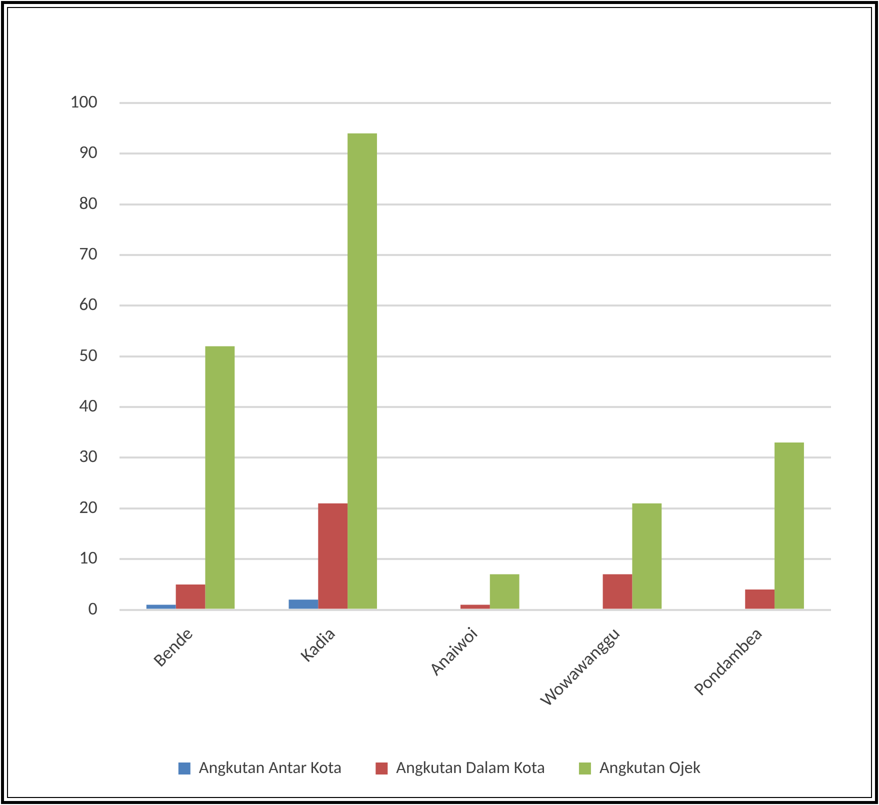 Image resolution: width=879 pixels, height=805 pixels. Describe the element at coordinates (93, 608) in the screenshot. I see `y-tick-label: 0` at that location.